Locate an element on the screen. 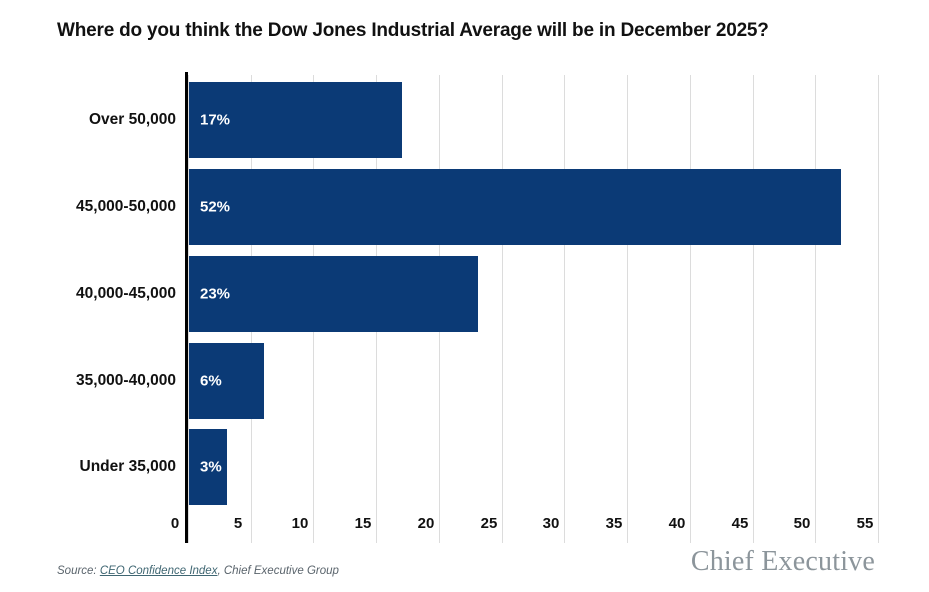 The image size is (929, 592). chief-executive-logo: Chief Executive is located at coordinates (782, 561).